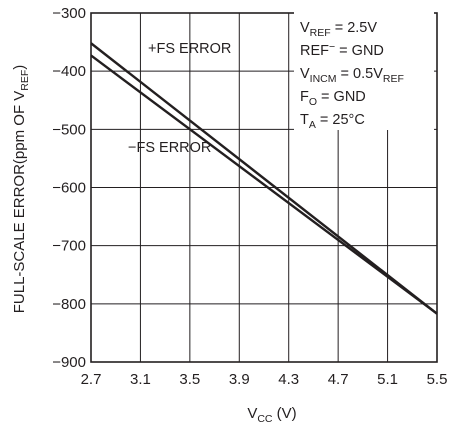 The width and height of the screenshot is (453, 425). Describe the element at coordinates (239, 379) in the screenshot. I see `x-tick-label: 3.9` at that location.